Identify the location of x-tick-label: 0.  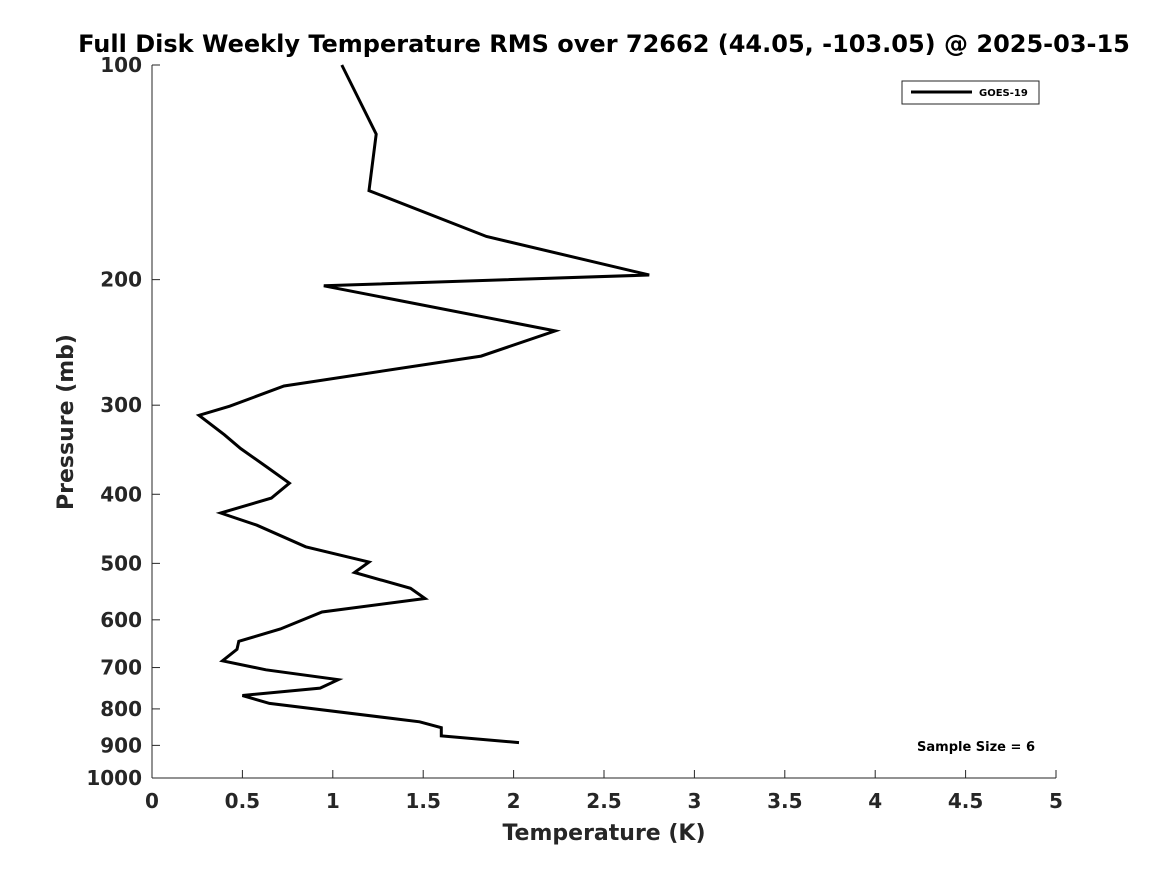
(152, 801).